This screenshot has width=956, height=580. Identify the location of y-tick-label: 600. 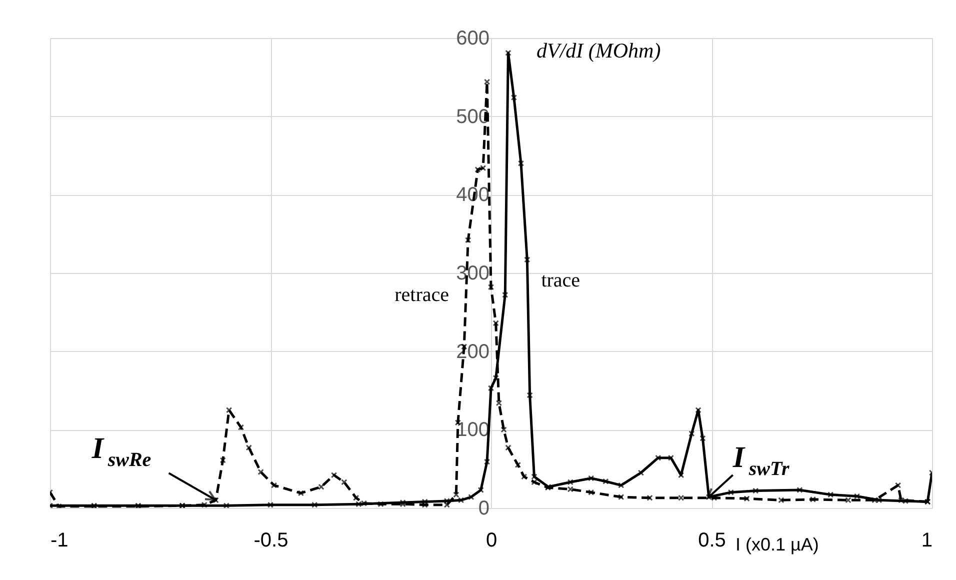
(473, 39).